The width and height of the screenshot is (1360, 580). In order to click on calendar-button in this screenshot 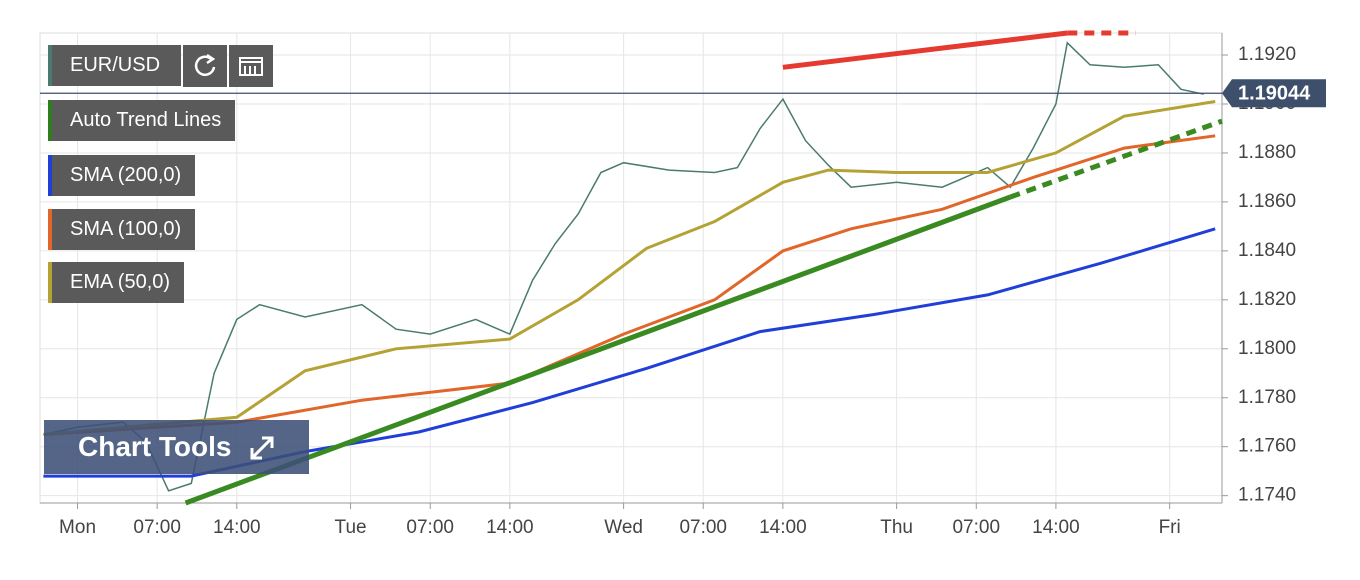, I will do `click(251, 66)`.